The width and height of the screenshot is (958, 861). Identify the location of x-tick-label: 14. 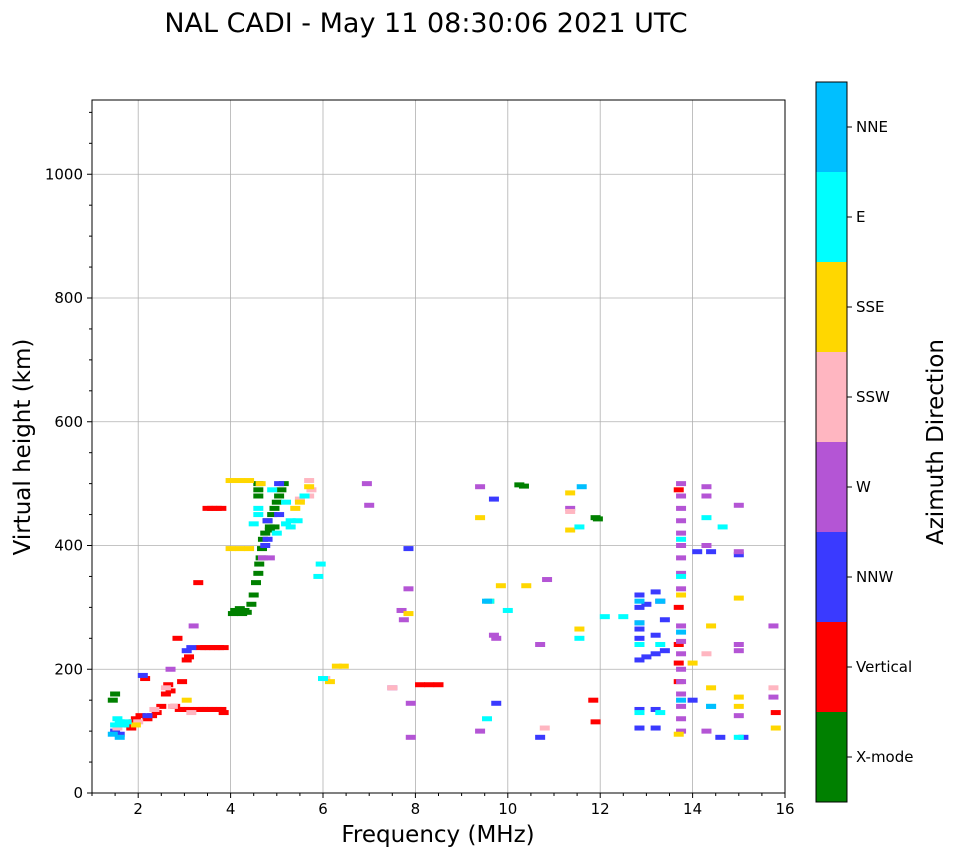
(692, 809).